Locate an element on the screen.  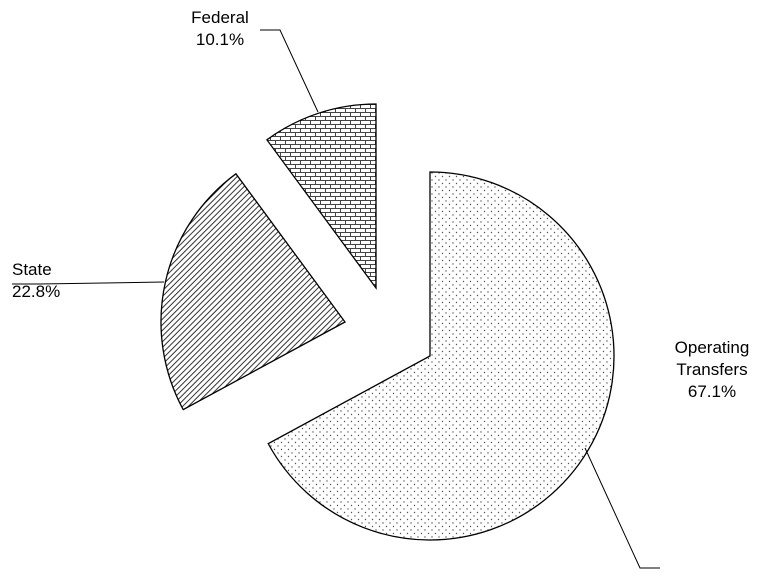
pie-slice-federal is located at coordinates (321, 196).